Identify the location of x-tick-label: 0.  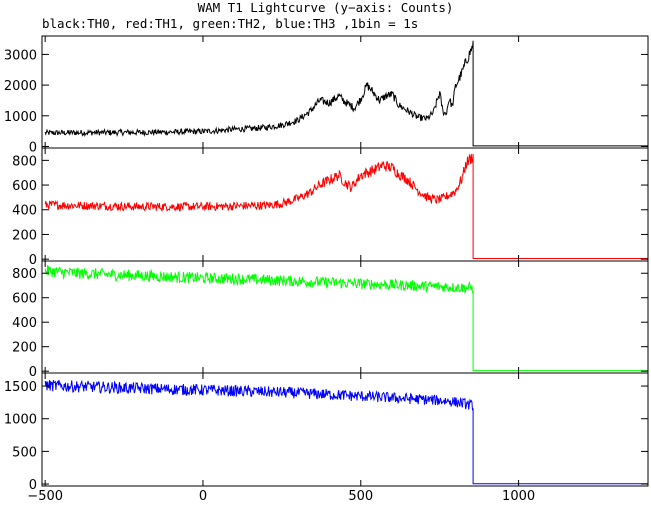
(203, 496).